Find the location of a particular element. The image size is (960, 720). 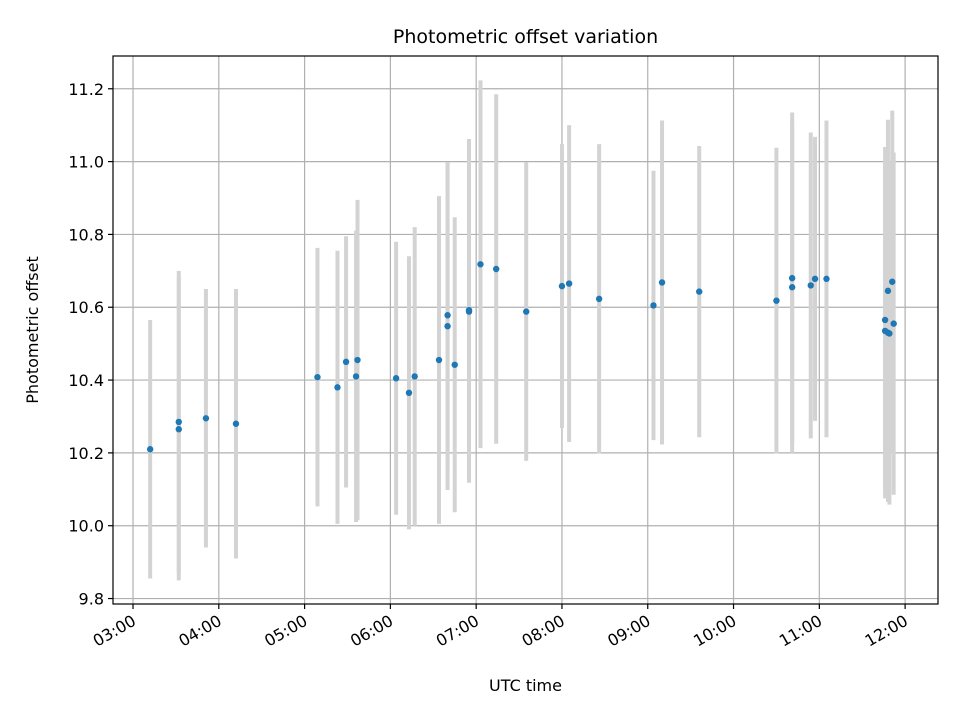

x-tick-label: 04:00 is located at coordinates (199, 631).